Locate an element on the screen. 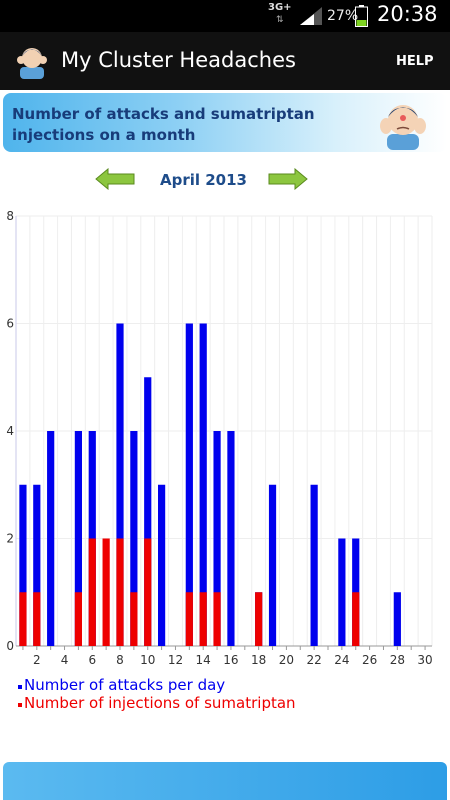  banner-title-line2: injections on a month is located at coordinates (104, 135).